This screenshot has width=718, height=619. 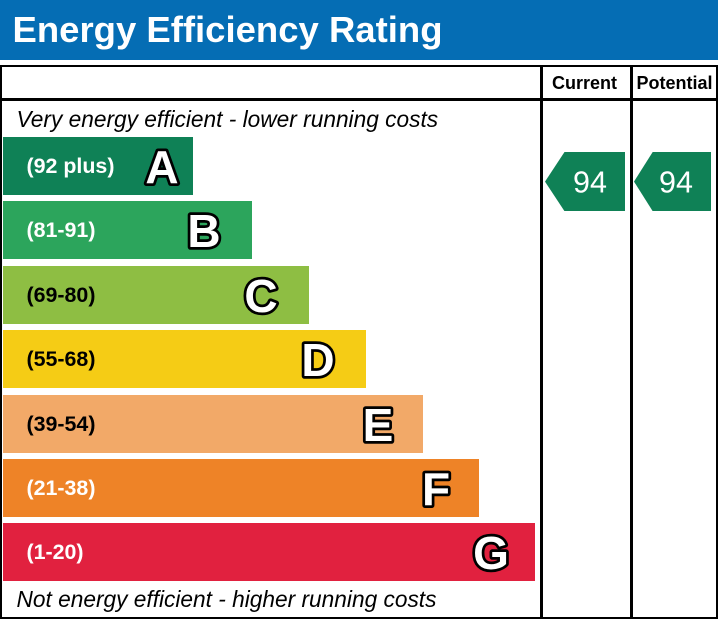 I want to click on svg-text: C, so click(x=260, y=296).